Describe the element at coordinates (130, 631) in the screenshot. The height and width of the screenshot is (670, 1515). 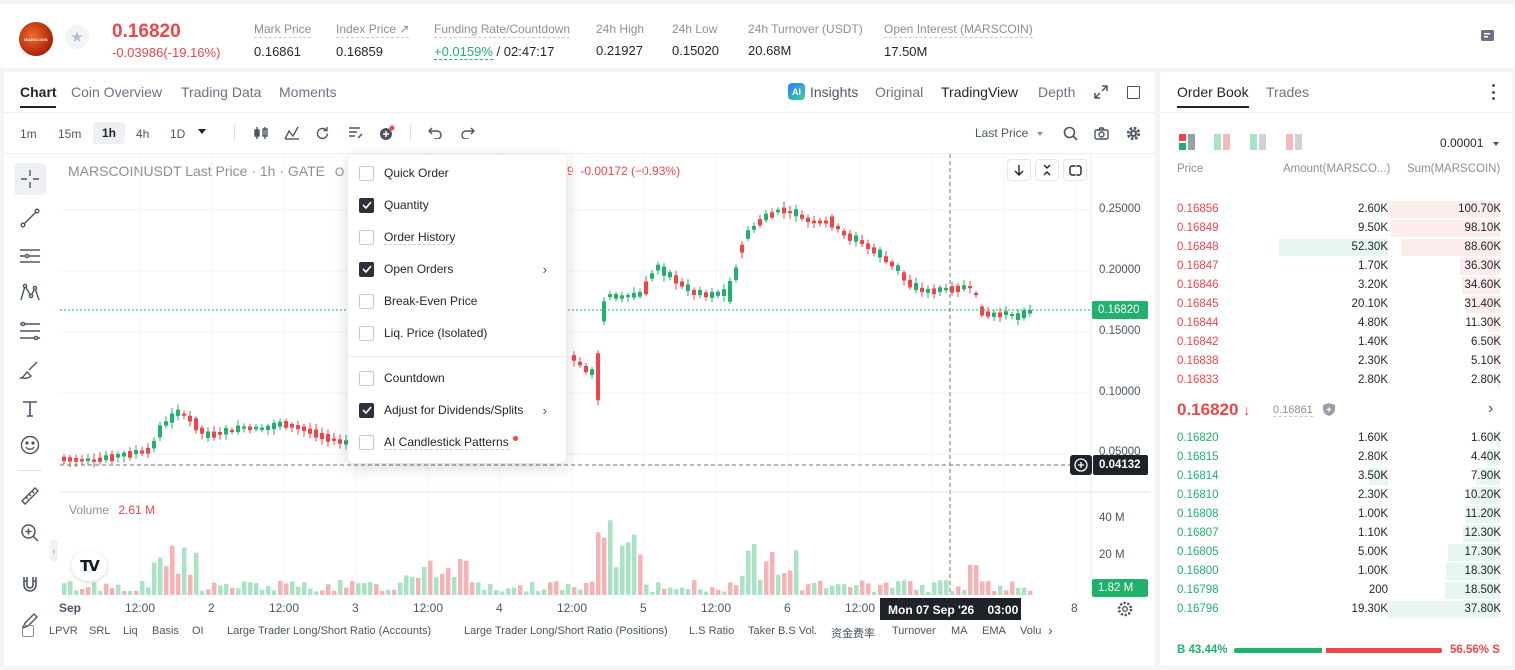
I see `indicator-liq: Liq` at that location.